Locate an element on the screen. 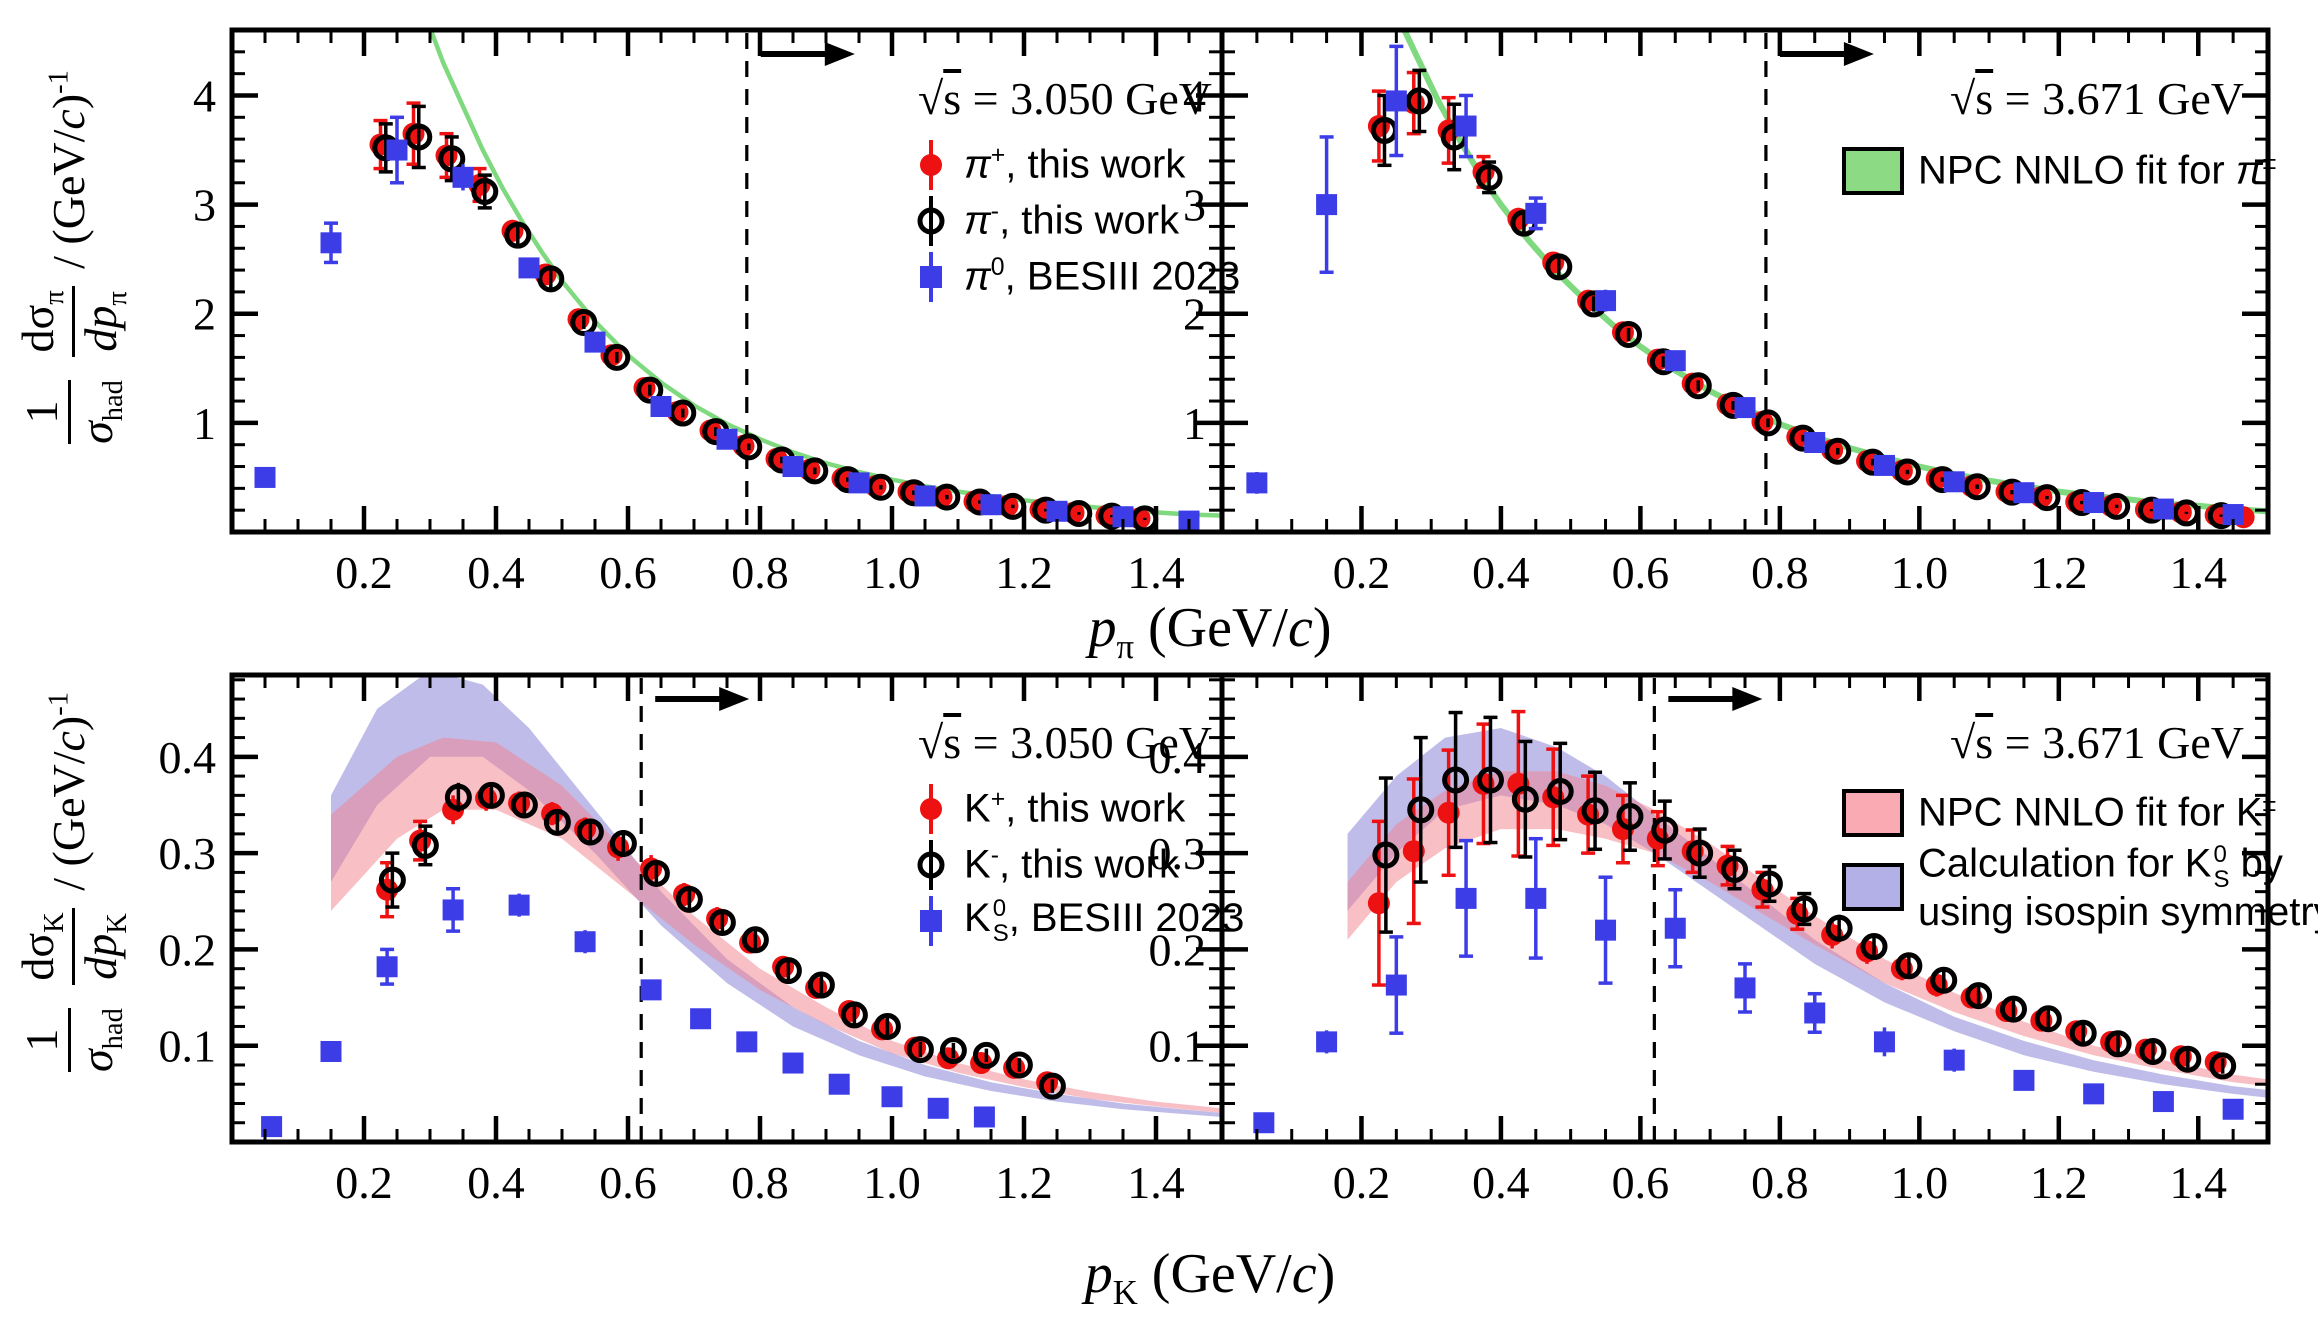 The width and height of the screenshot is (2318, 1320). series-pi0-besiii-2023 is located at coordinates (727, 322).